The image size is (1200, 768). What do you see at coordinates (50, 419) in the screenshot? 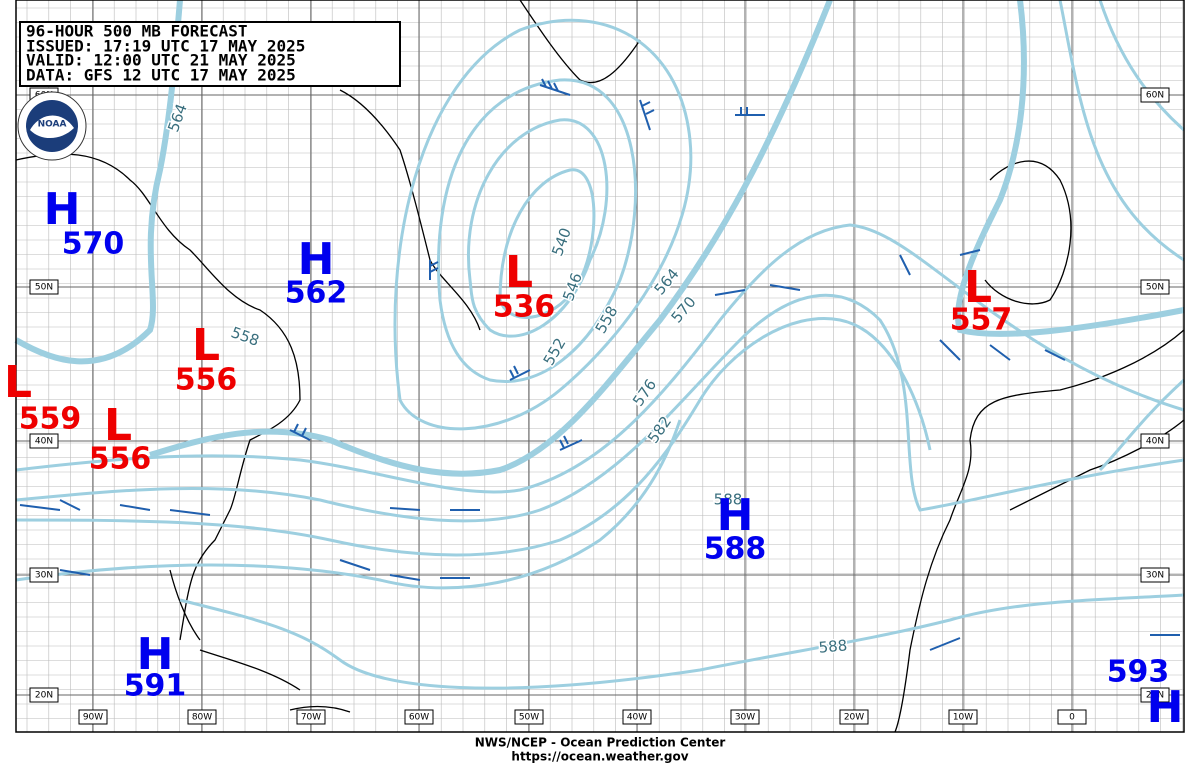
I see `center-value: 559` at bounding box center [50, 419].